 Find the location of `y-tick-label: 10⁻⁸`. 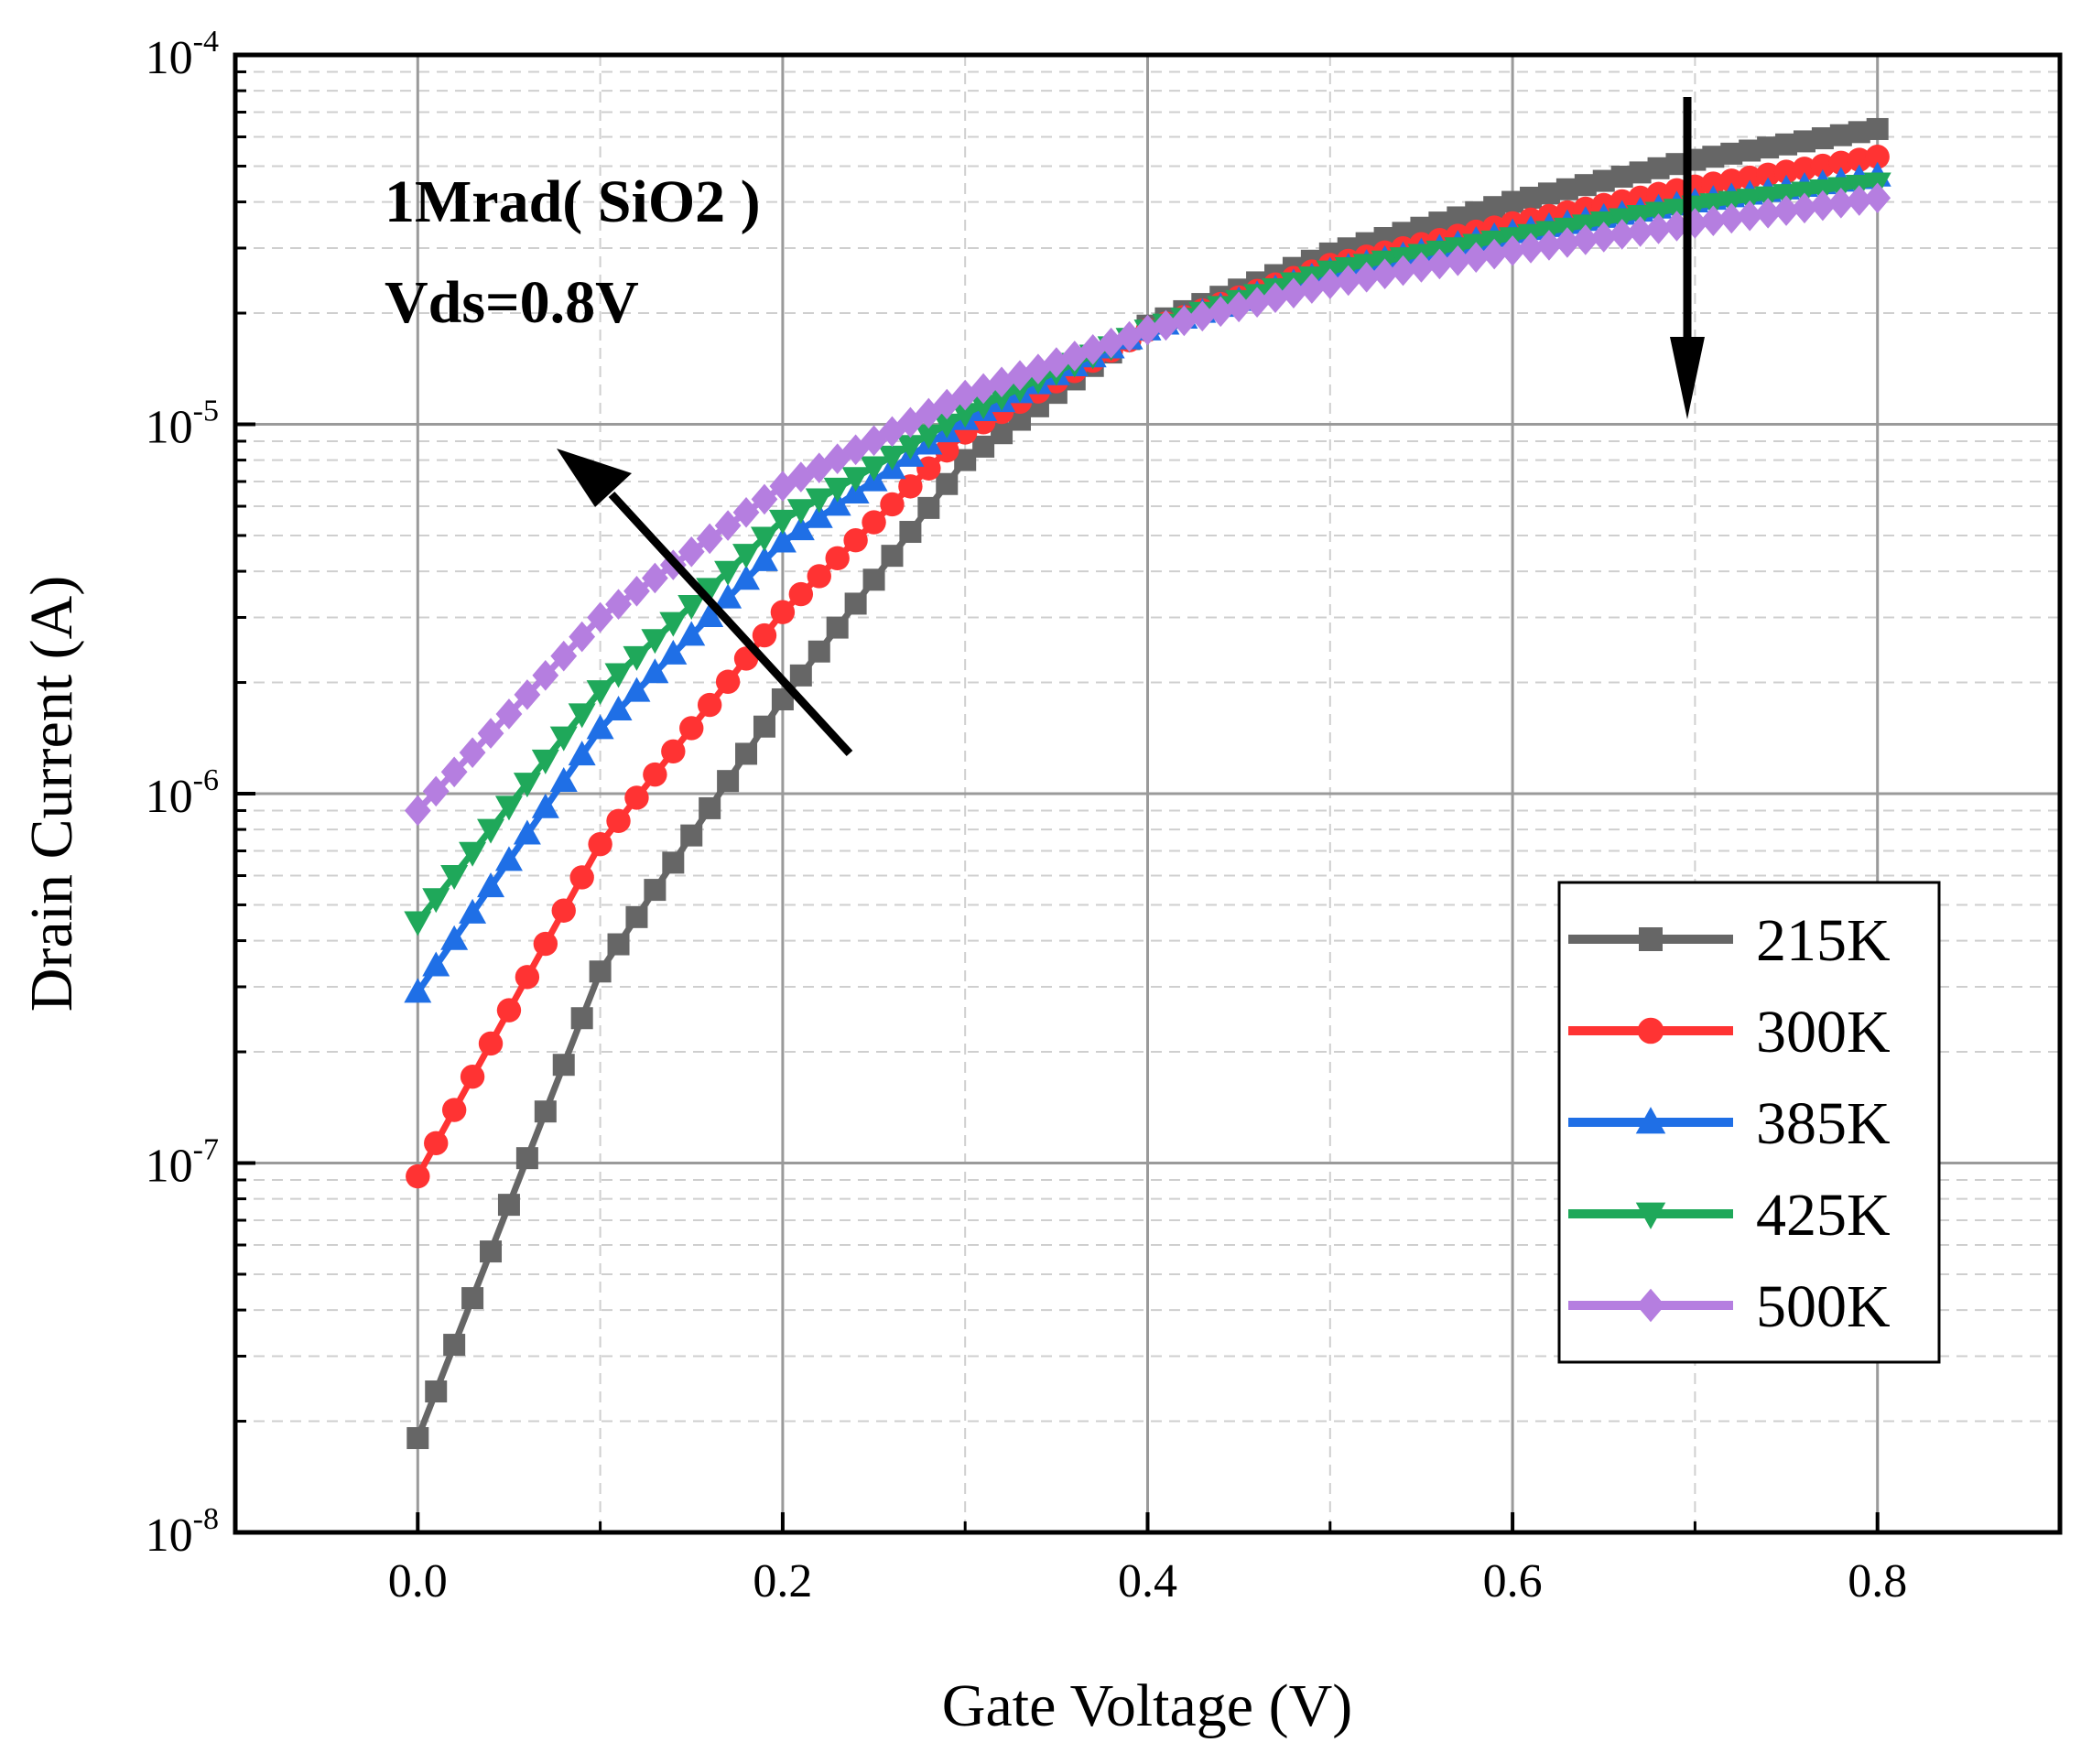

y-tick-label: 10⁻⁸ is located at coordinates (183, 1532).